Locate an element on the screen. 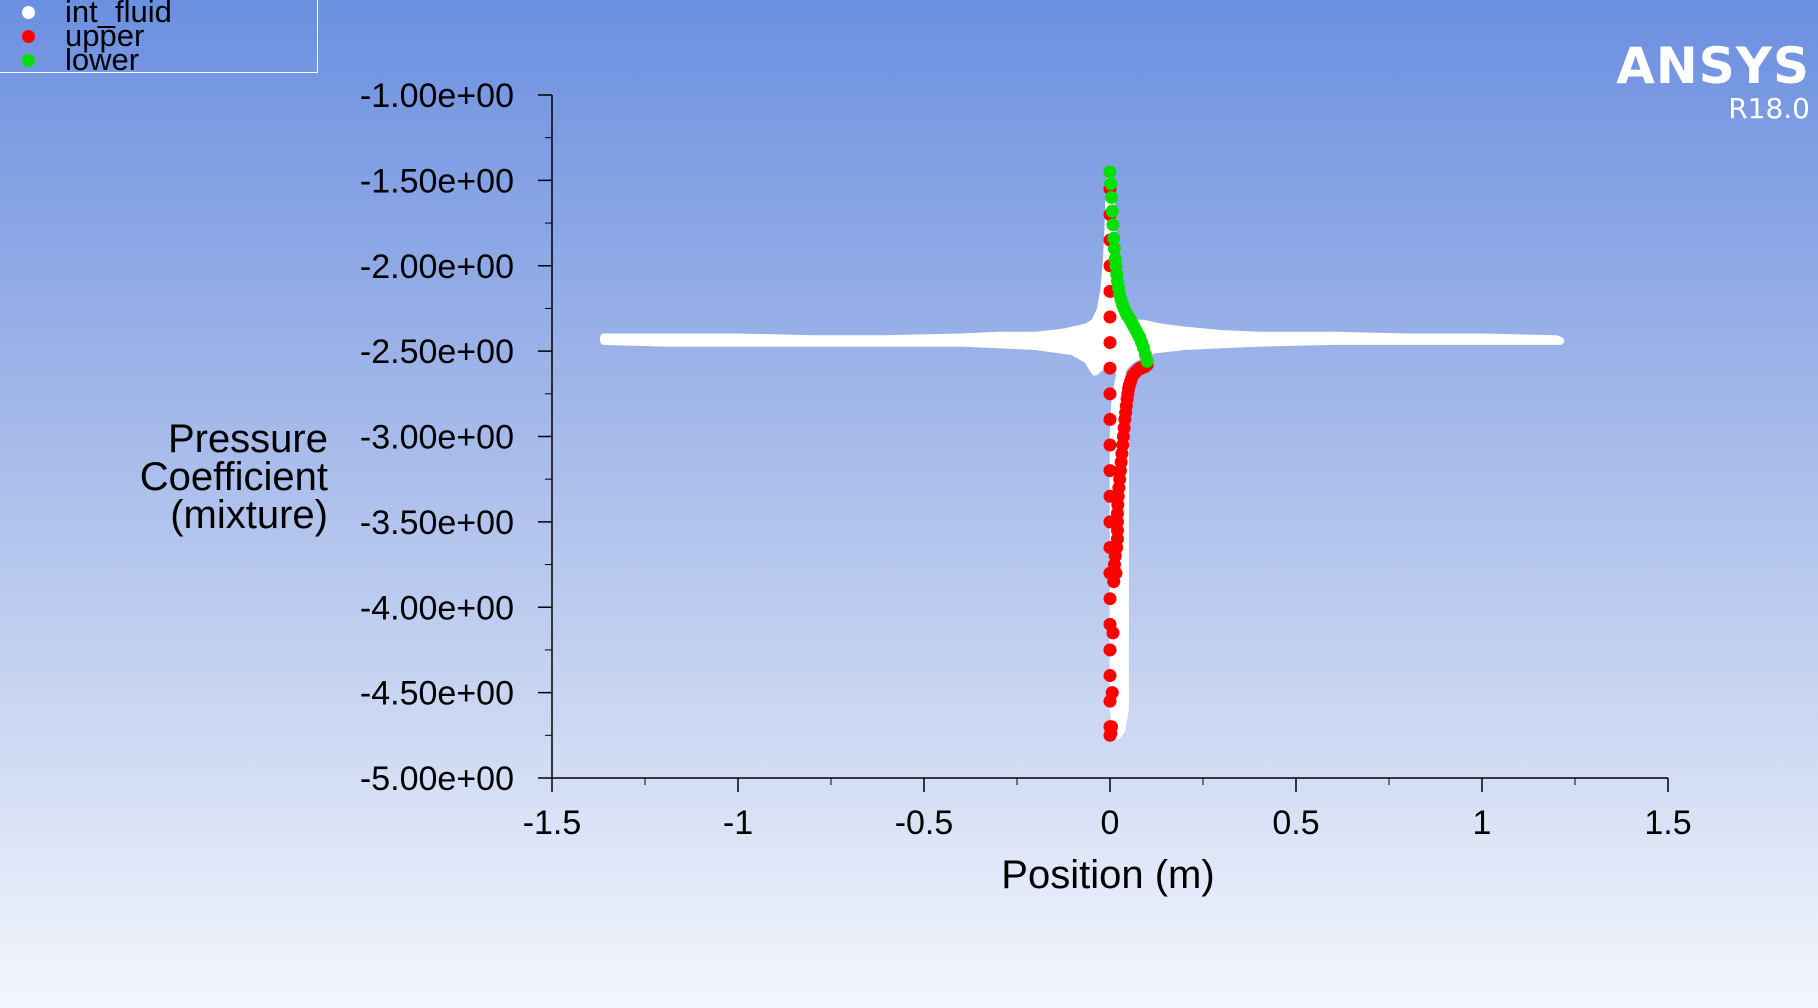 This screenshot has width=1818, height=1008. y-tick-label: -2.00e+00 is located at coordinates (437, 267).